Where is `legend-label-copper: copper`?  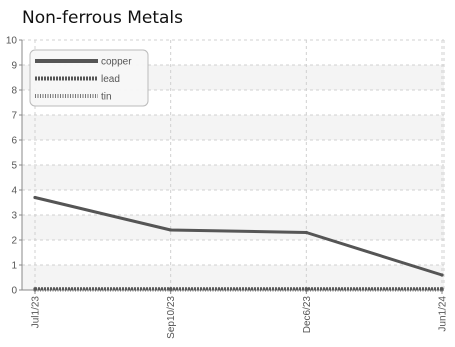
legend-label-copper: copper is located at coordinates (116, 62).